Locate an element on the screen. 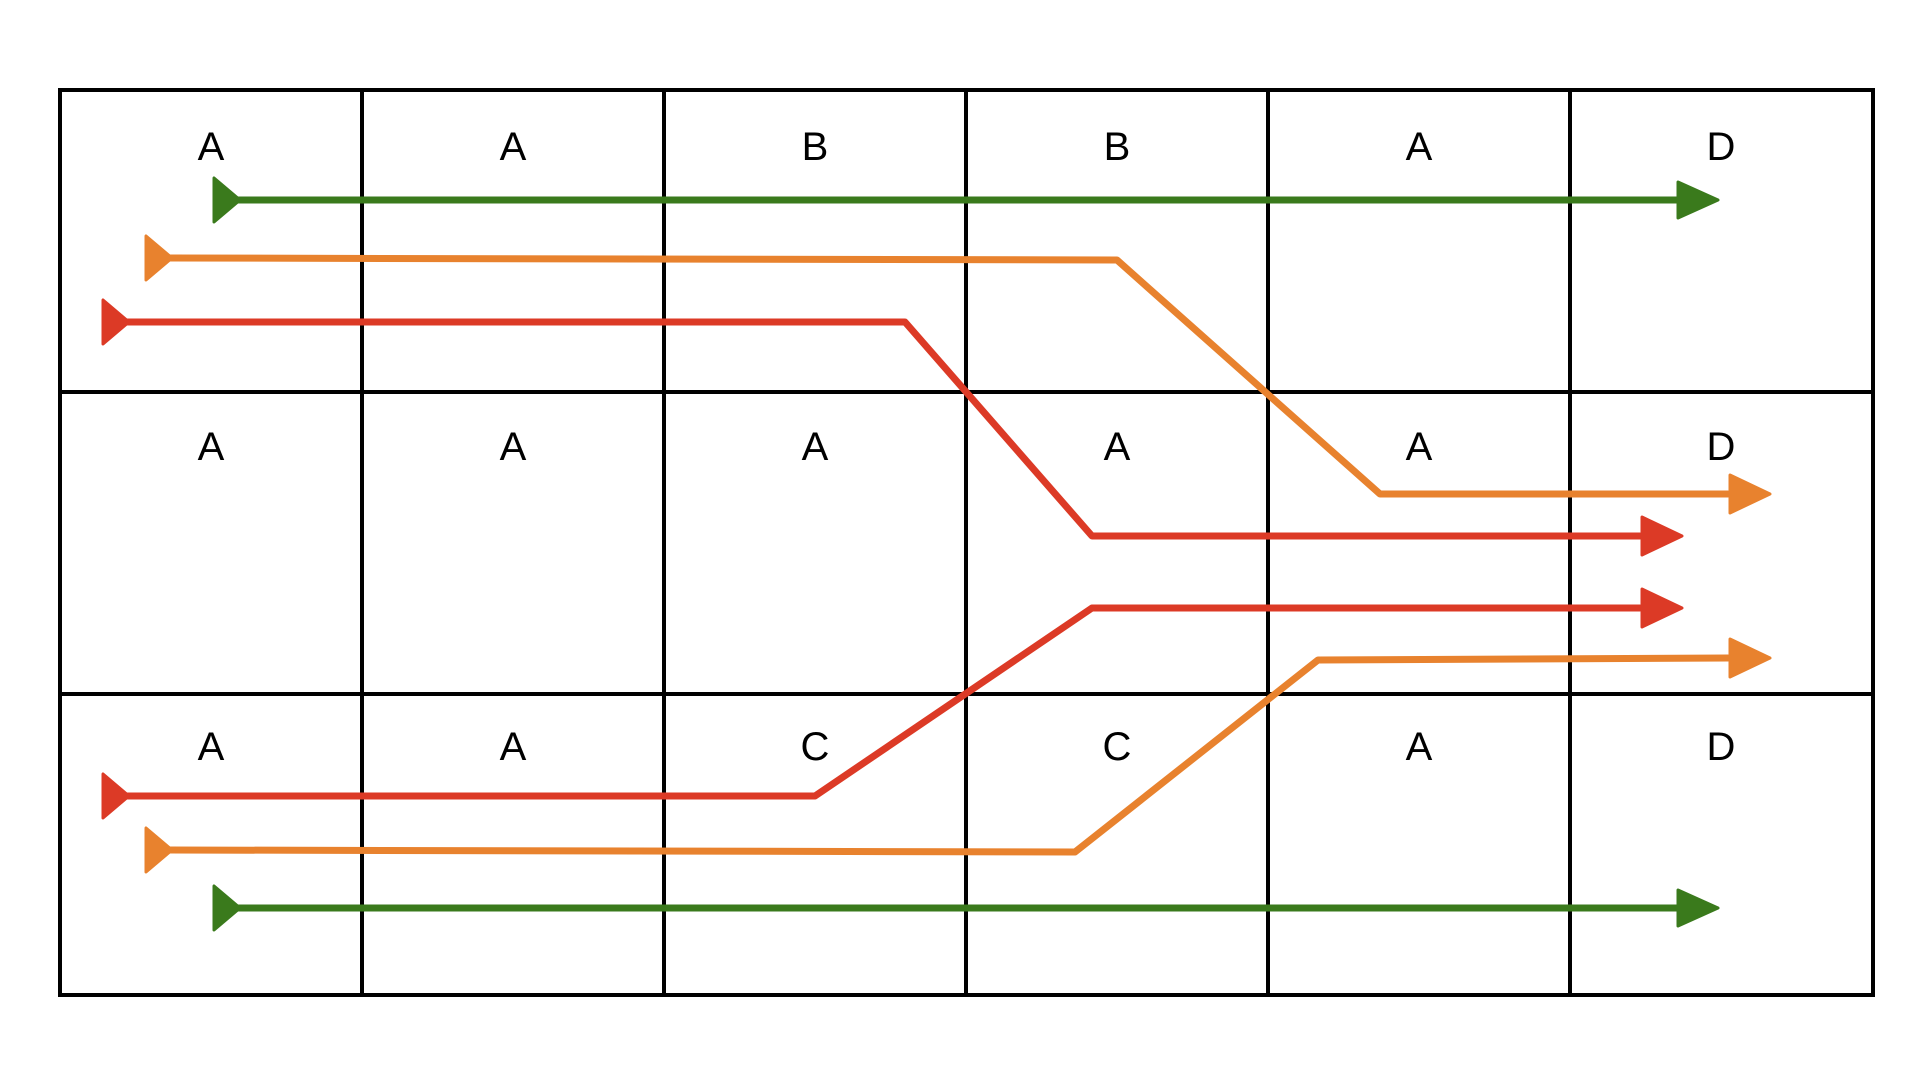 The image size is (1920, 1080). cell-label-r3-c2: A is located at coordinates (513, 747).